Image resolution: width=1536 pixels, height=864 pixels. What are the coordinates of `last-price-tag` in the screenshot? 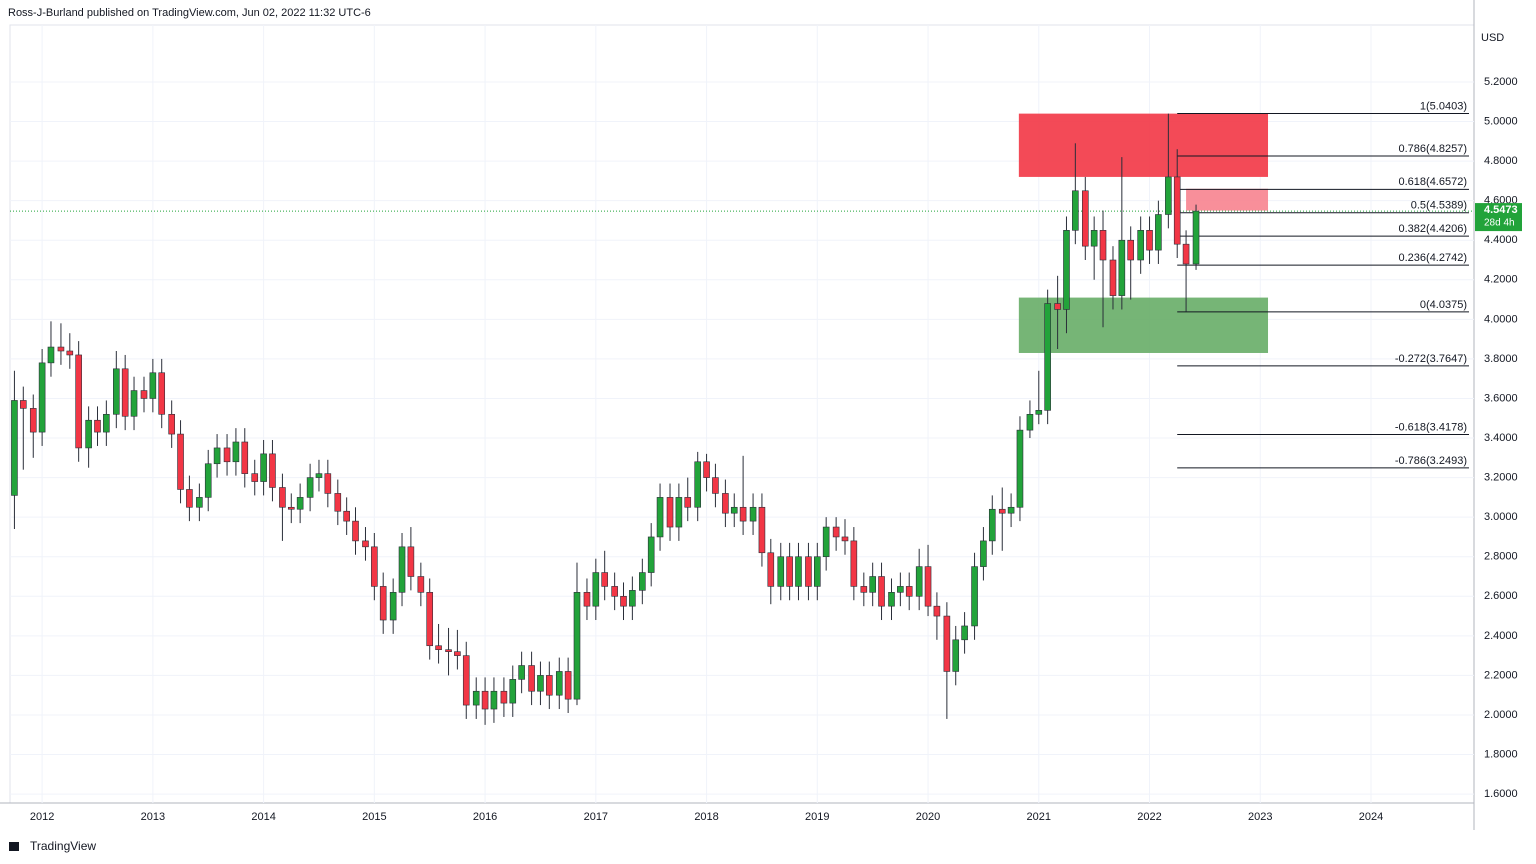 It's located at (1498, 217).